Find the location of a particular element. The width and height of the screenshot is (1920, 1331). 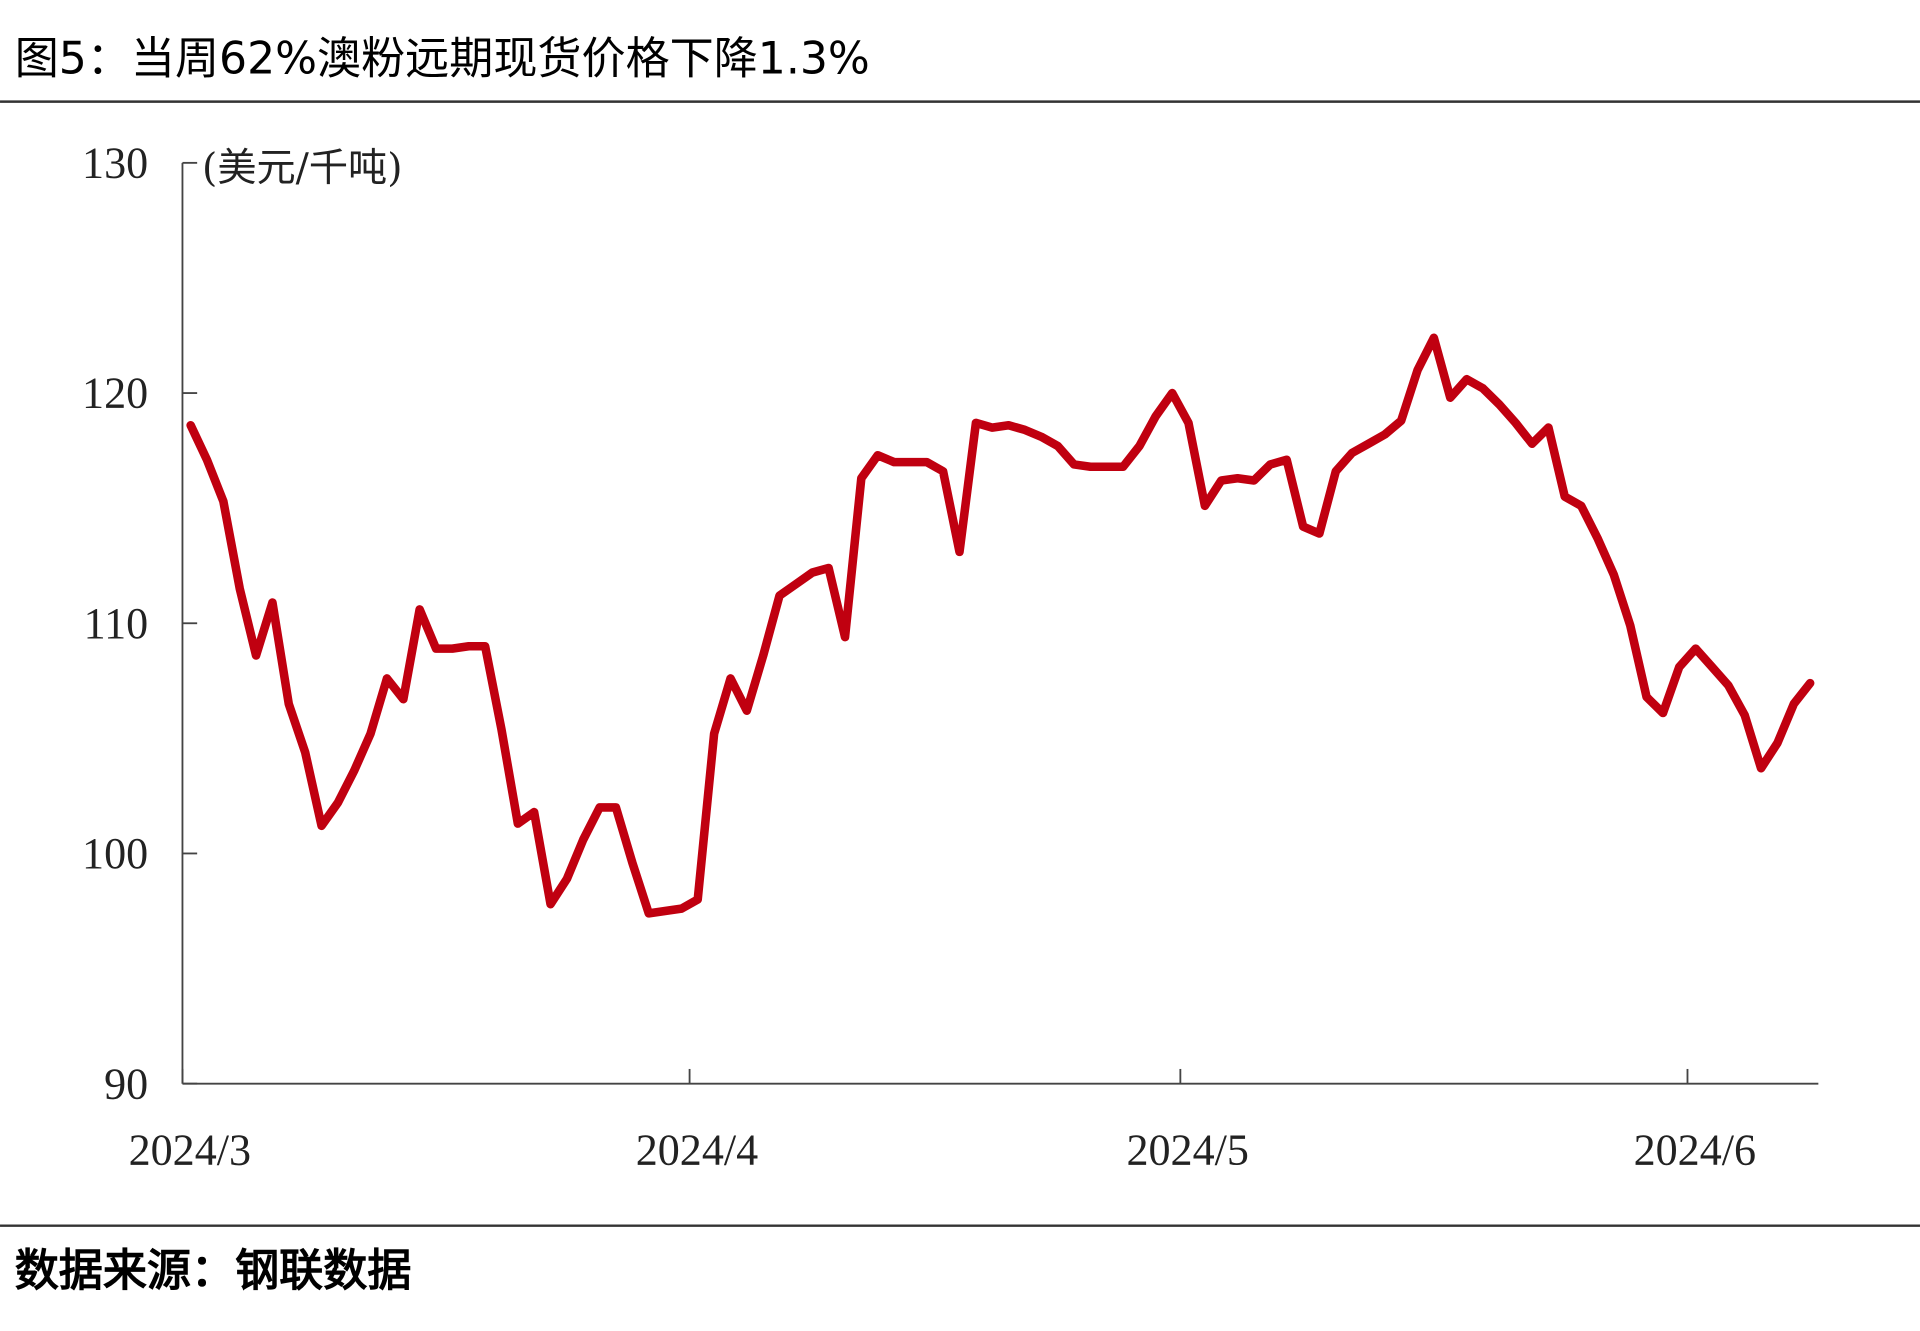

source-note: 数据来源：钢联数据 is located at coordinates (213, 1271).